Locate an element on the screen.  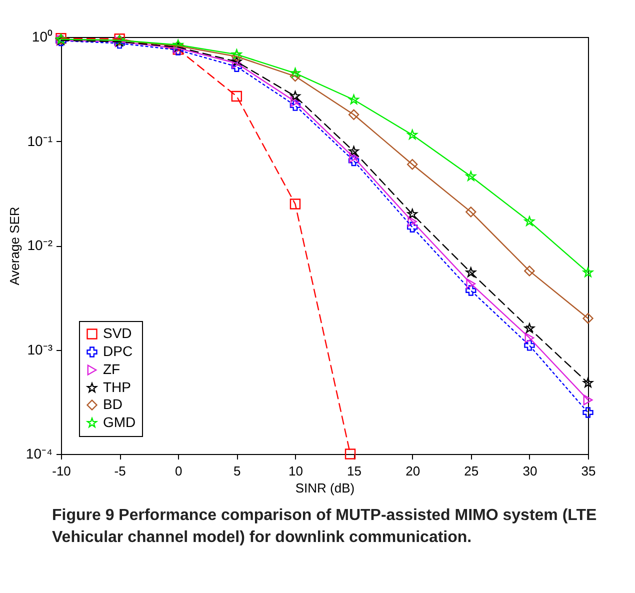
legend-label: SVD is located at coordinates (117, 333).